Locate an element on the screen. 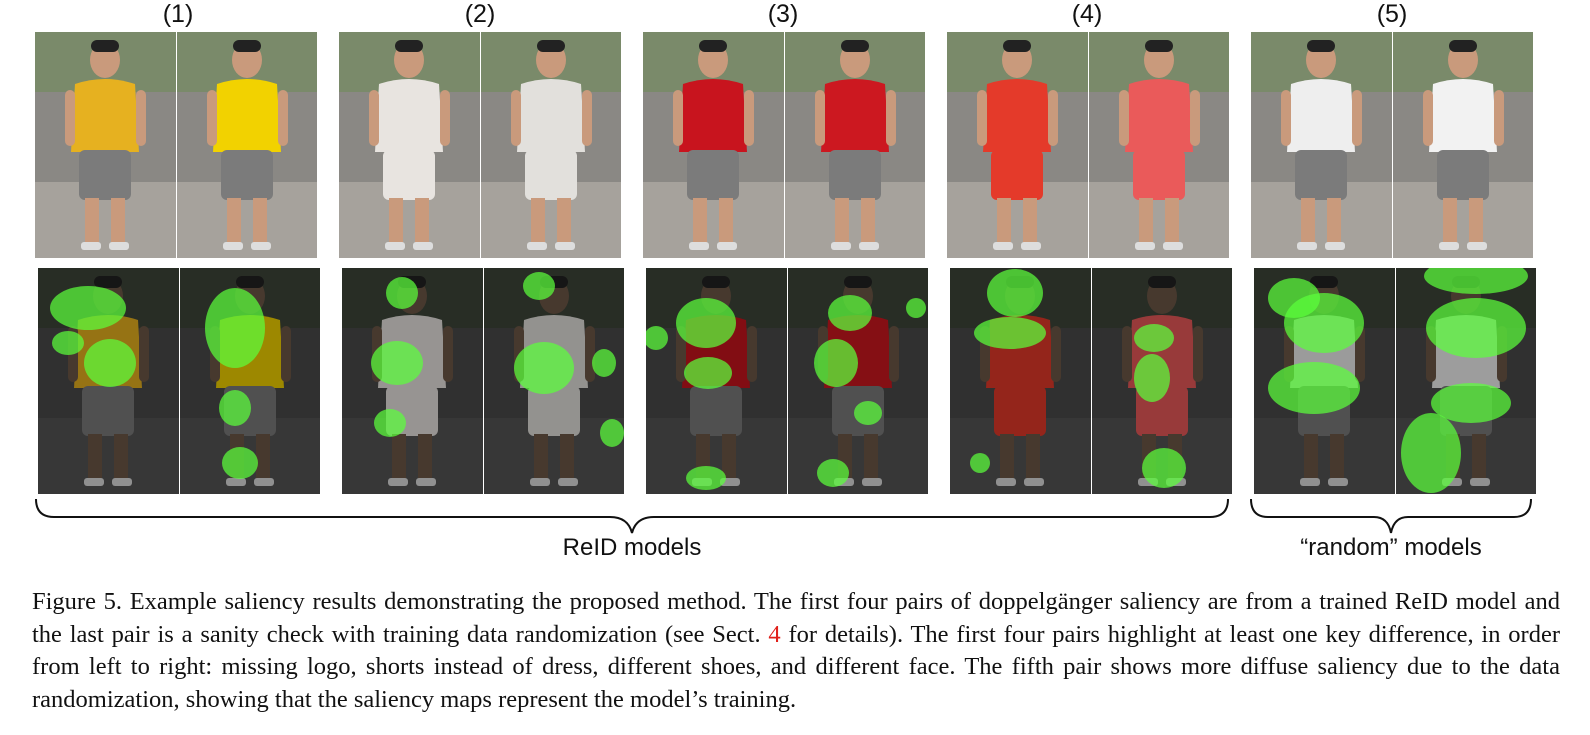  column-label-1: (1) is located at coordinates (178, 14).